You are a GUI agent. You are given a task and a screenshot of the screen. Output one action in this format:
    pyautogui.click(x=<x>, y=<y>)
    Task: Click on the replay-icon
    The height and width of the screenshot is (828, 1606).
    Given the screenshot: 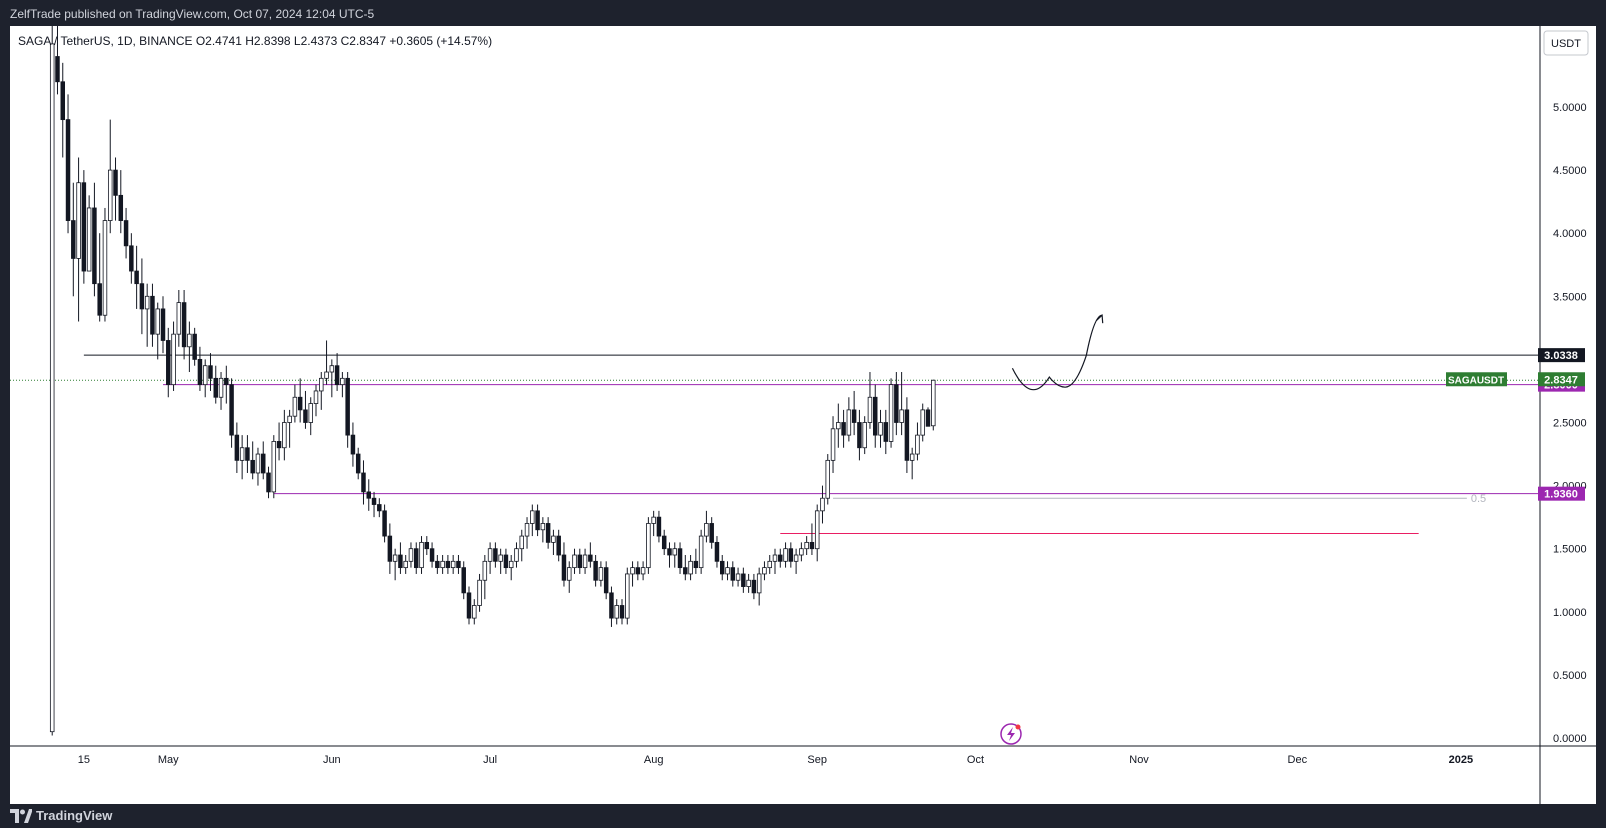 What is the action you would take?
    pyautogui.click(x=1011, y=734)
    